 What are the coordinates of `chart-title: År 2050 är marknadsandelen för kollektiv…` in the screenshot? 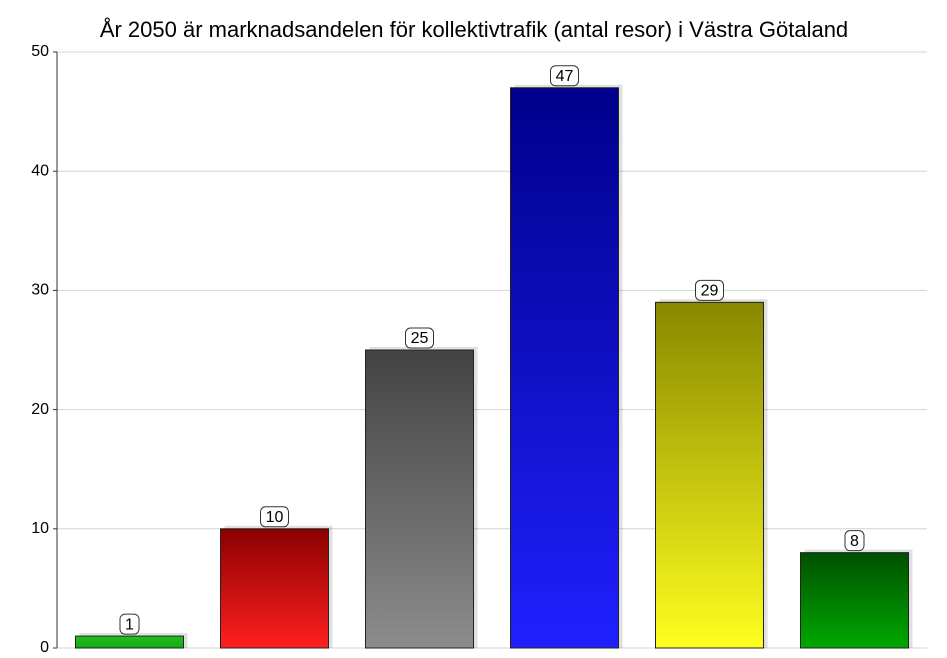 It's located at (474, 29).